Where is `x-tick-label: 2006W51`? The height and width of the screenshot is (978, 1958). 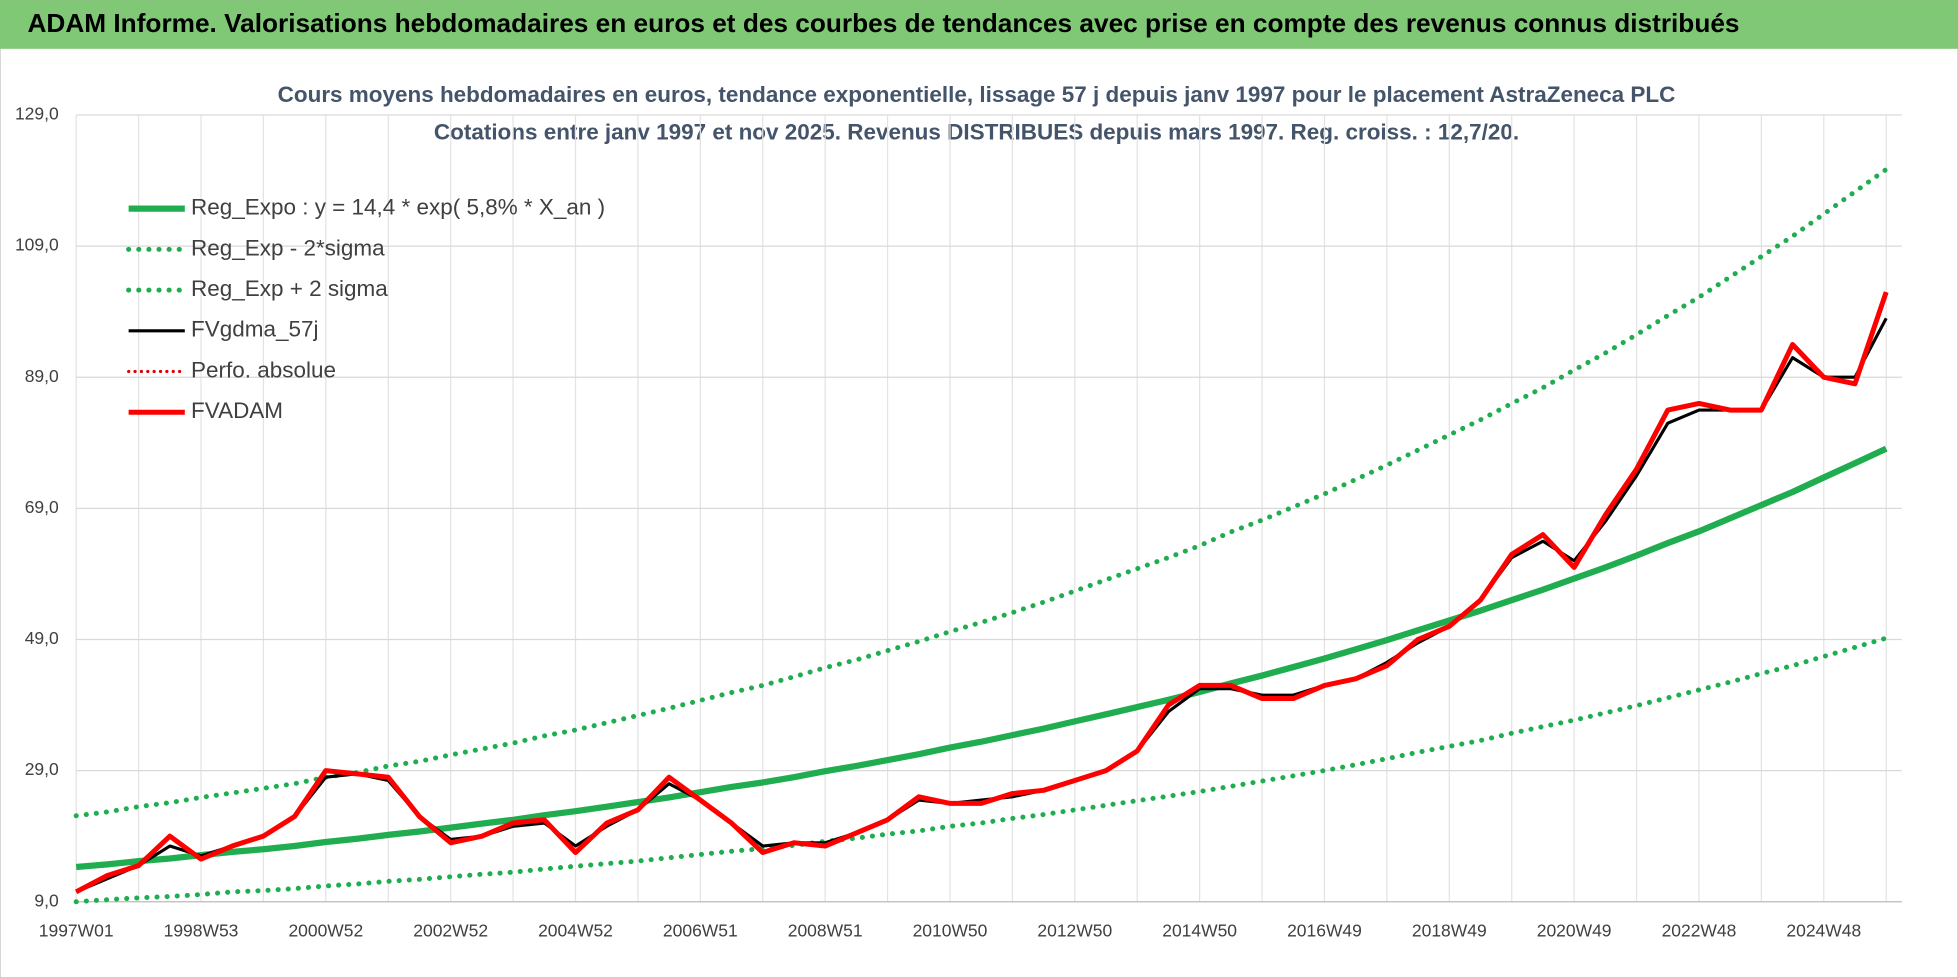
x-tick-label: 2006W51 is located at coordinates (700, 930).